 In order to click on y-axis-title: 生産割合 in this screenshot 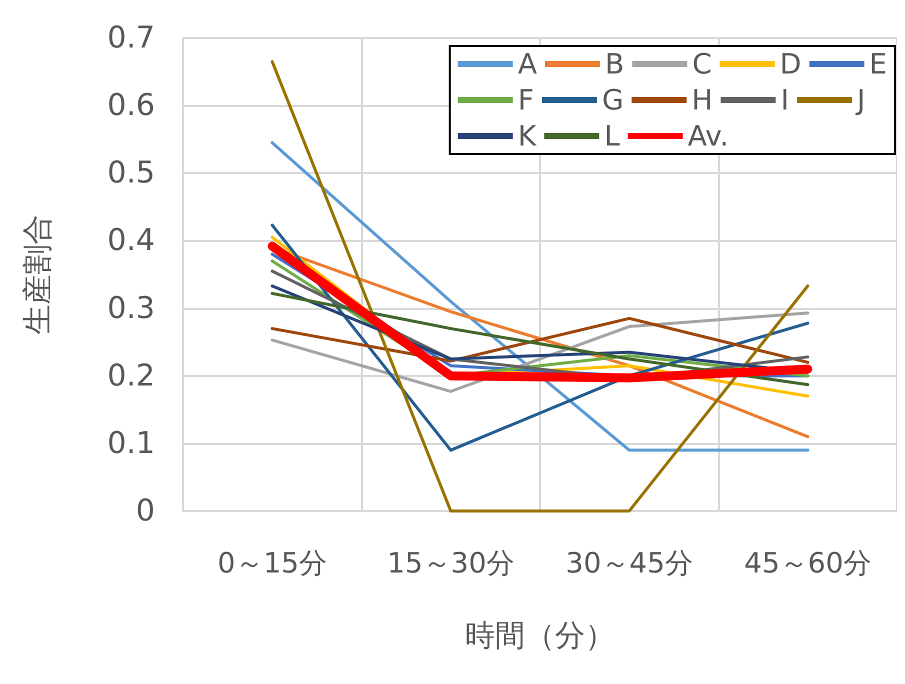, I will do `click(38, 274)`.